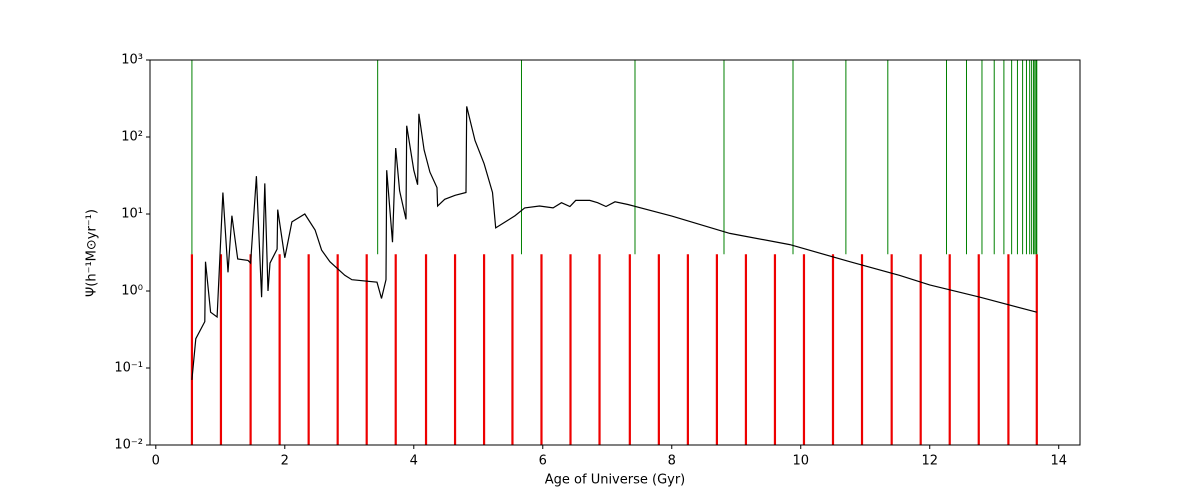  What do you see at coordinates (414, 461) in the screenshot?
I see `x-tick-label: 4` at bounding box center [414, 461].